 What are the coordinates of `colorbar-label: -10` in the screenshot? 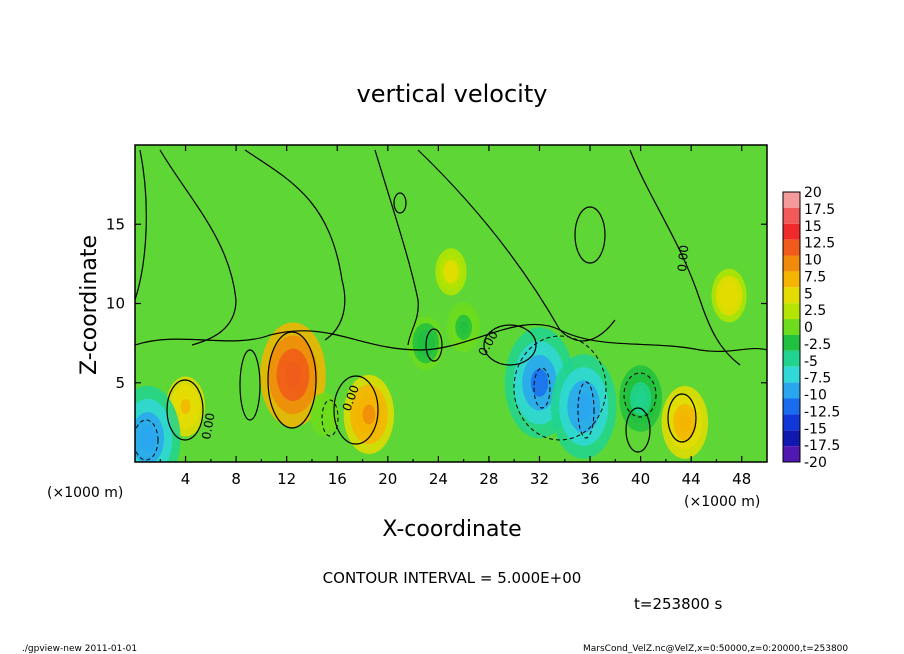 It's located at (815, 396).